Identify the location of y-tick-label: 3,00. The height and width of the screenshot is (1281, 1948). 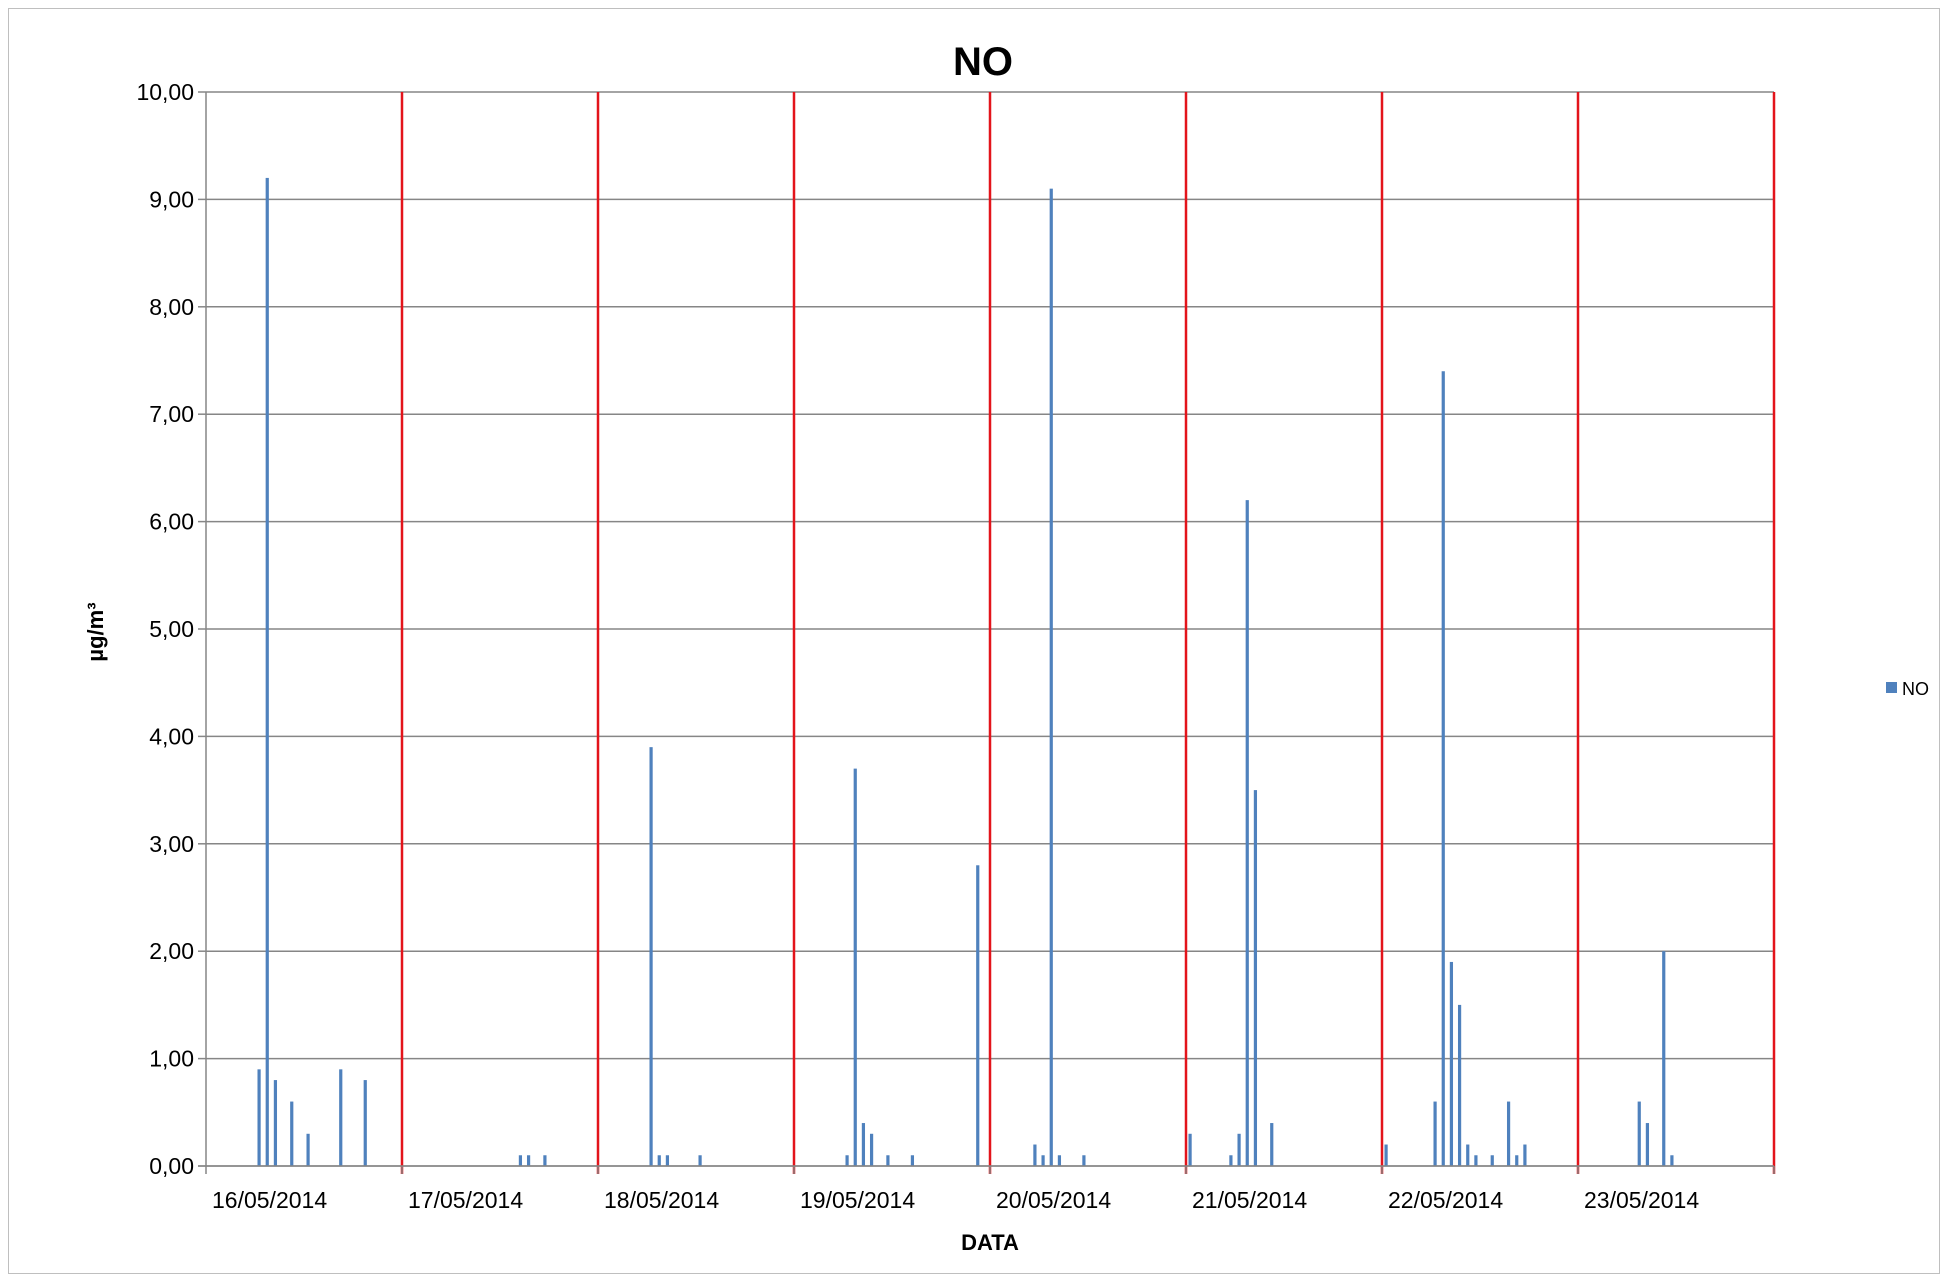
(171, 844).